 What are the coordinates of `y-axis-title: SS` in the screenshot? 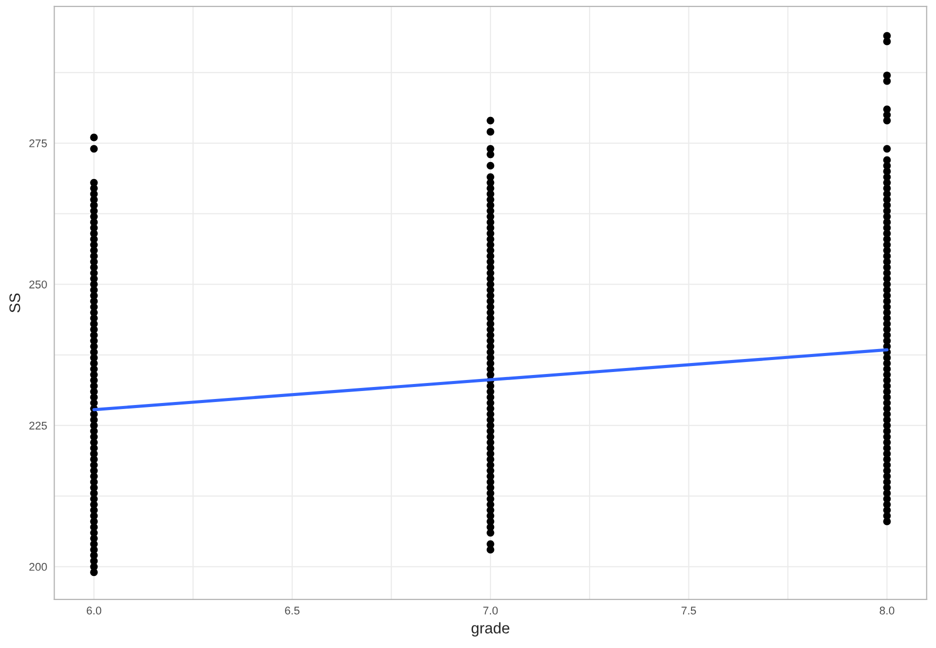 It's located at (14, 302).